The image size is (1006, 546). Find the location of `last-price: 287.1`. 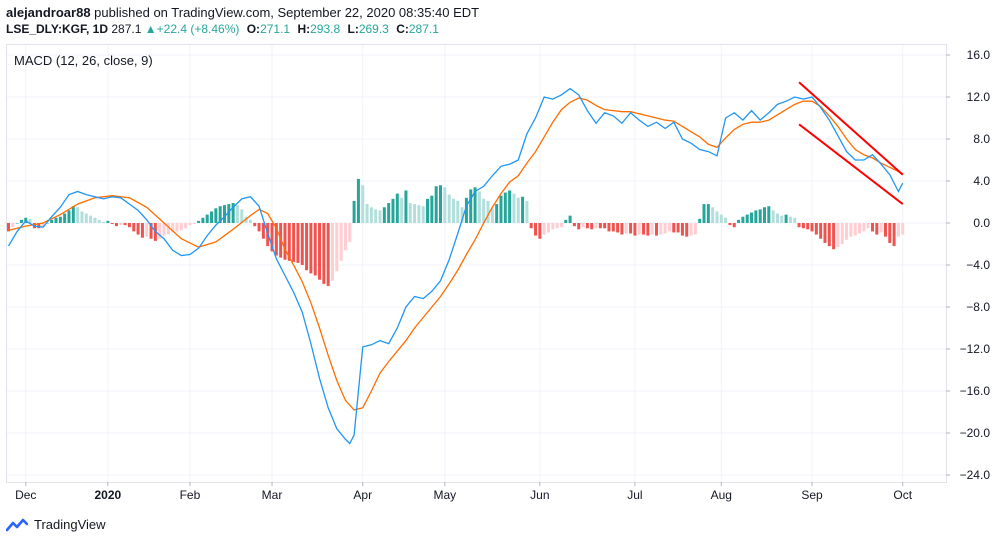

last-price: 287.1 is located at coordinates (126, 29).